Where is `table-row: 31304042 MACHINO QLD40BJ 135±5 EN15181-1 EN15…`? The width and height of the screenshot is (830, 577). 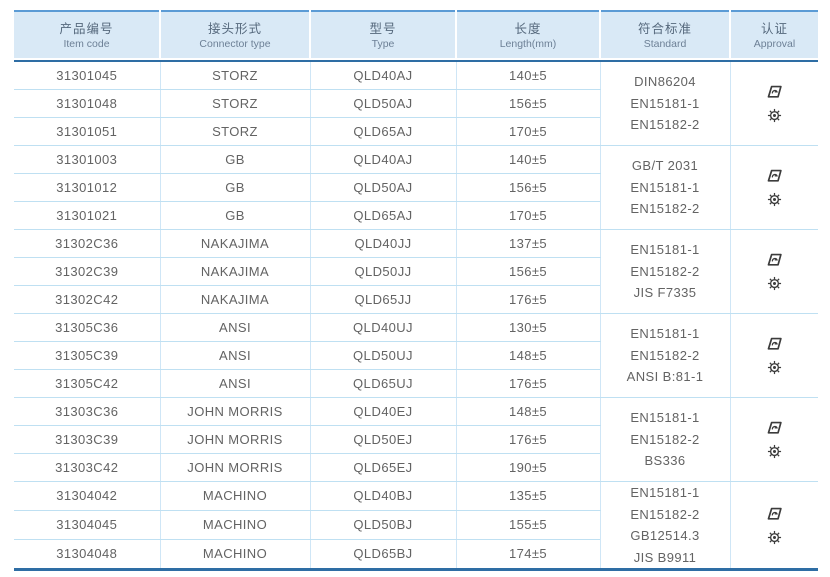
table-row: 31304042 MACHINO QLD40BJ 135±5 EN15181-1 EN15… is located at coordinates (416, 525).